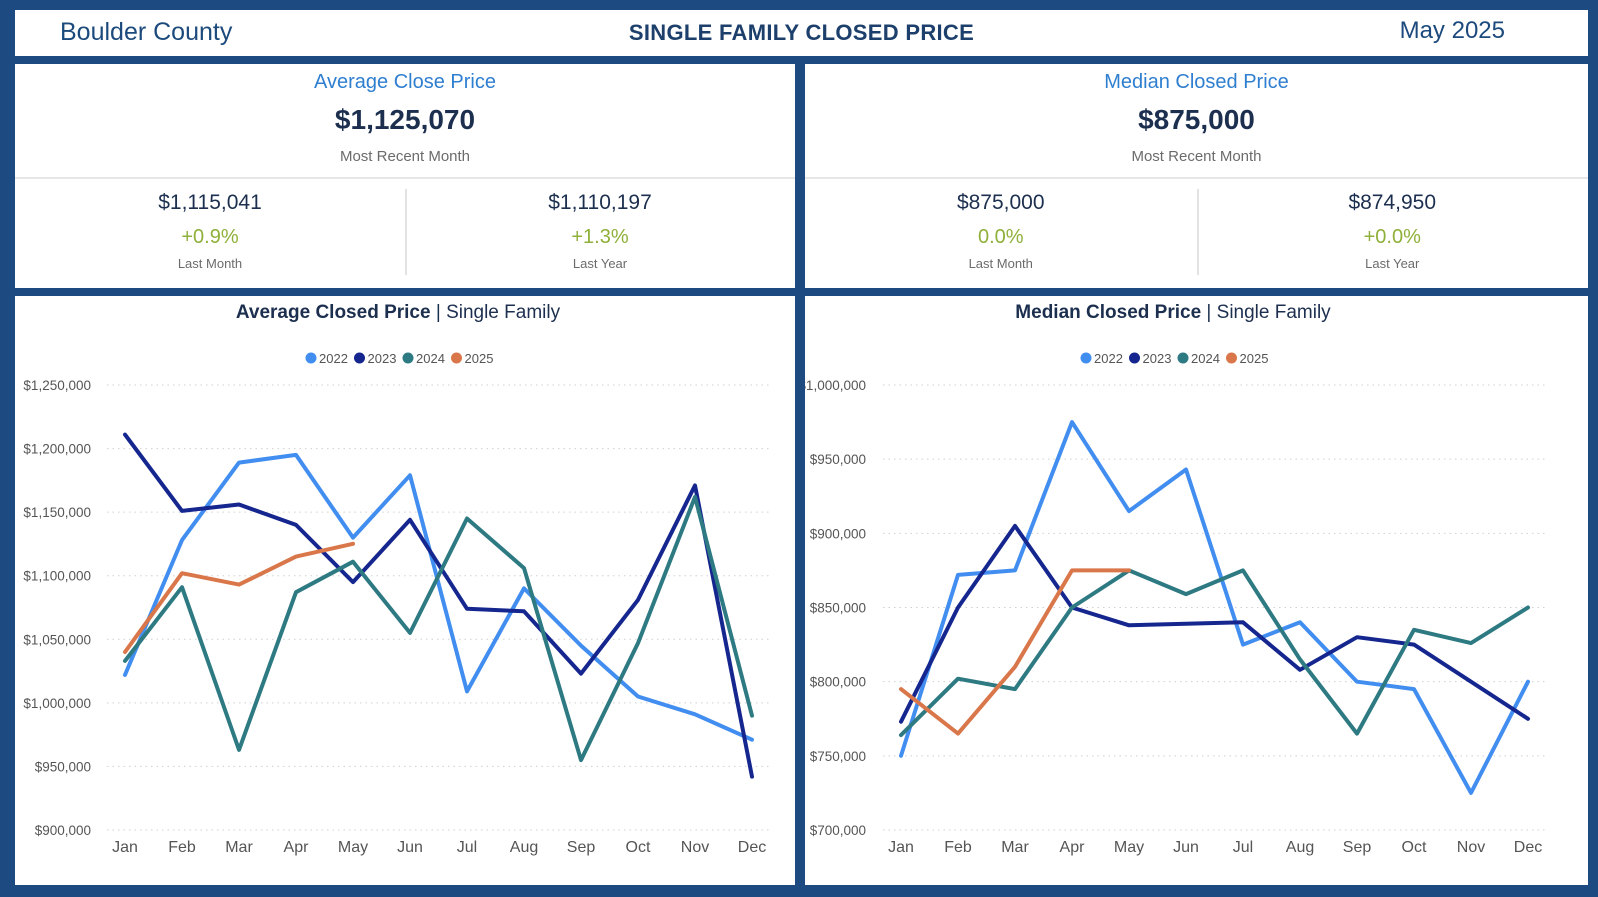 The width and height of the screenshot is (1598, 897). I want to click on y-tick-label: $700,000, so click(838, 830).